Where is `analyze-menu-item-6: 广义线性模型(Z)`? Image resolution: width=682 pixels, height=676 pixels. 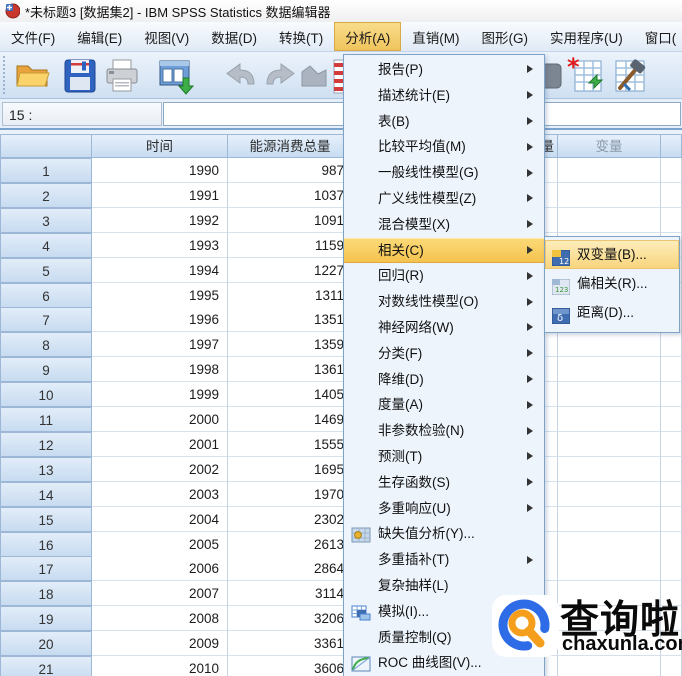
analyze-menu-item-6: 广义线性模型(Z) is located at coordinates (444, 199).